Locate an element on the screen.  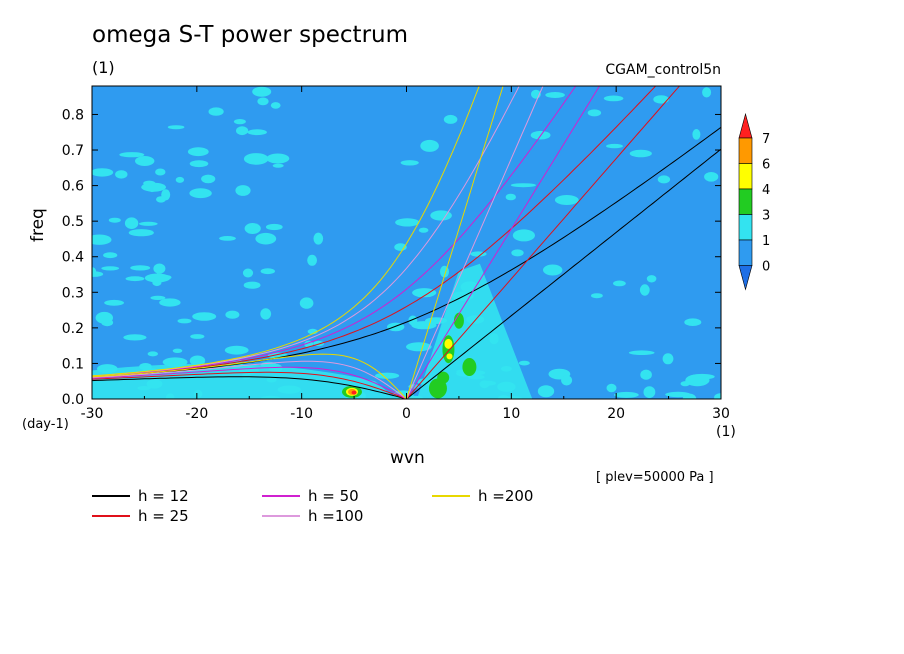
colorbar-label: 1 is located at coordinates (766, 241).